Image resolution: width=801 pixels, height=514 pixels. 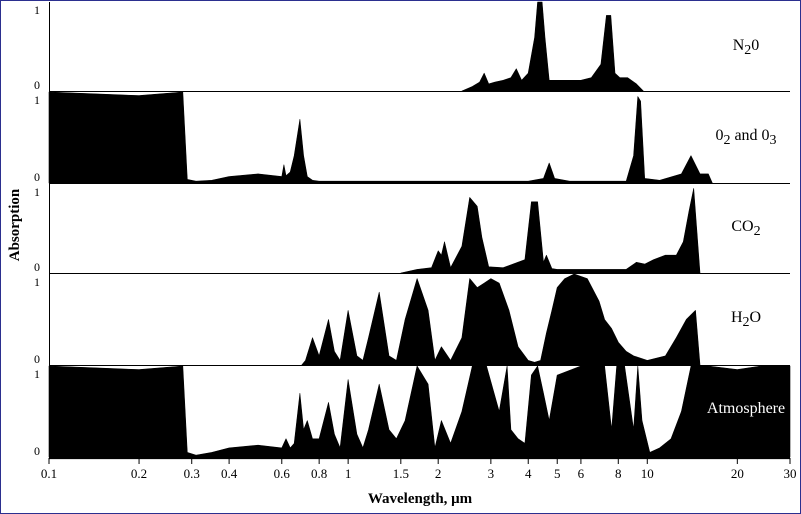 I want to click on x-tick-label-4: 0.6, so click(x=282, y=473).